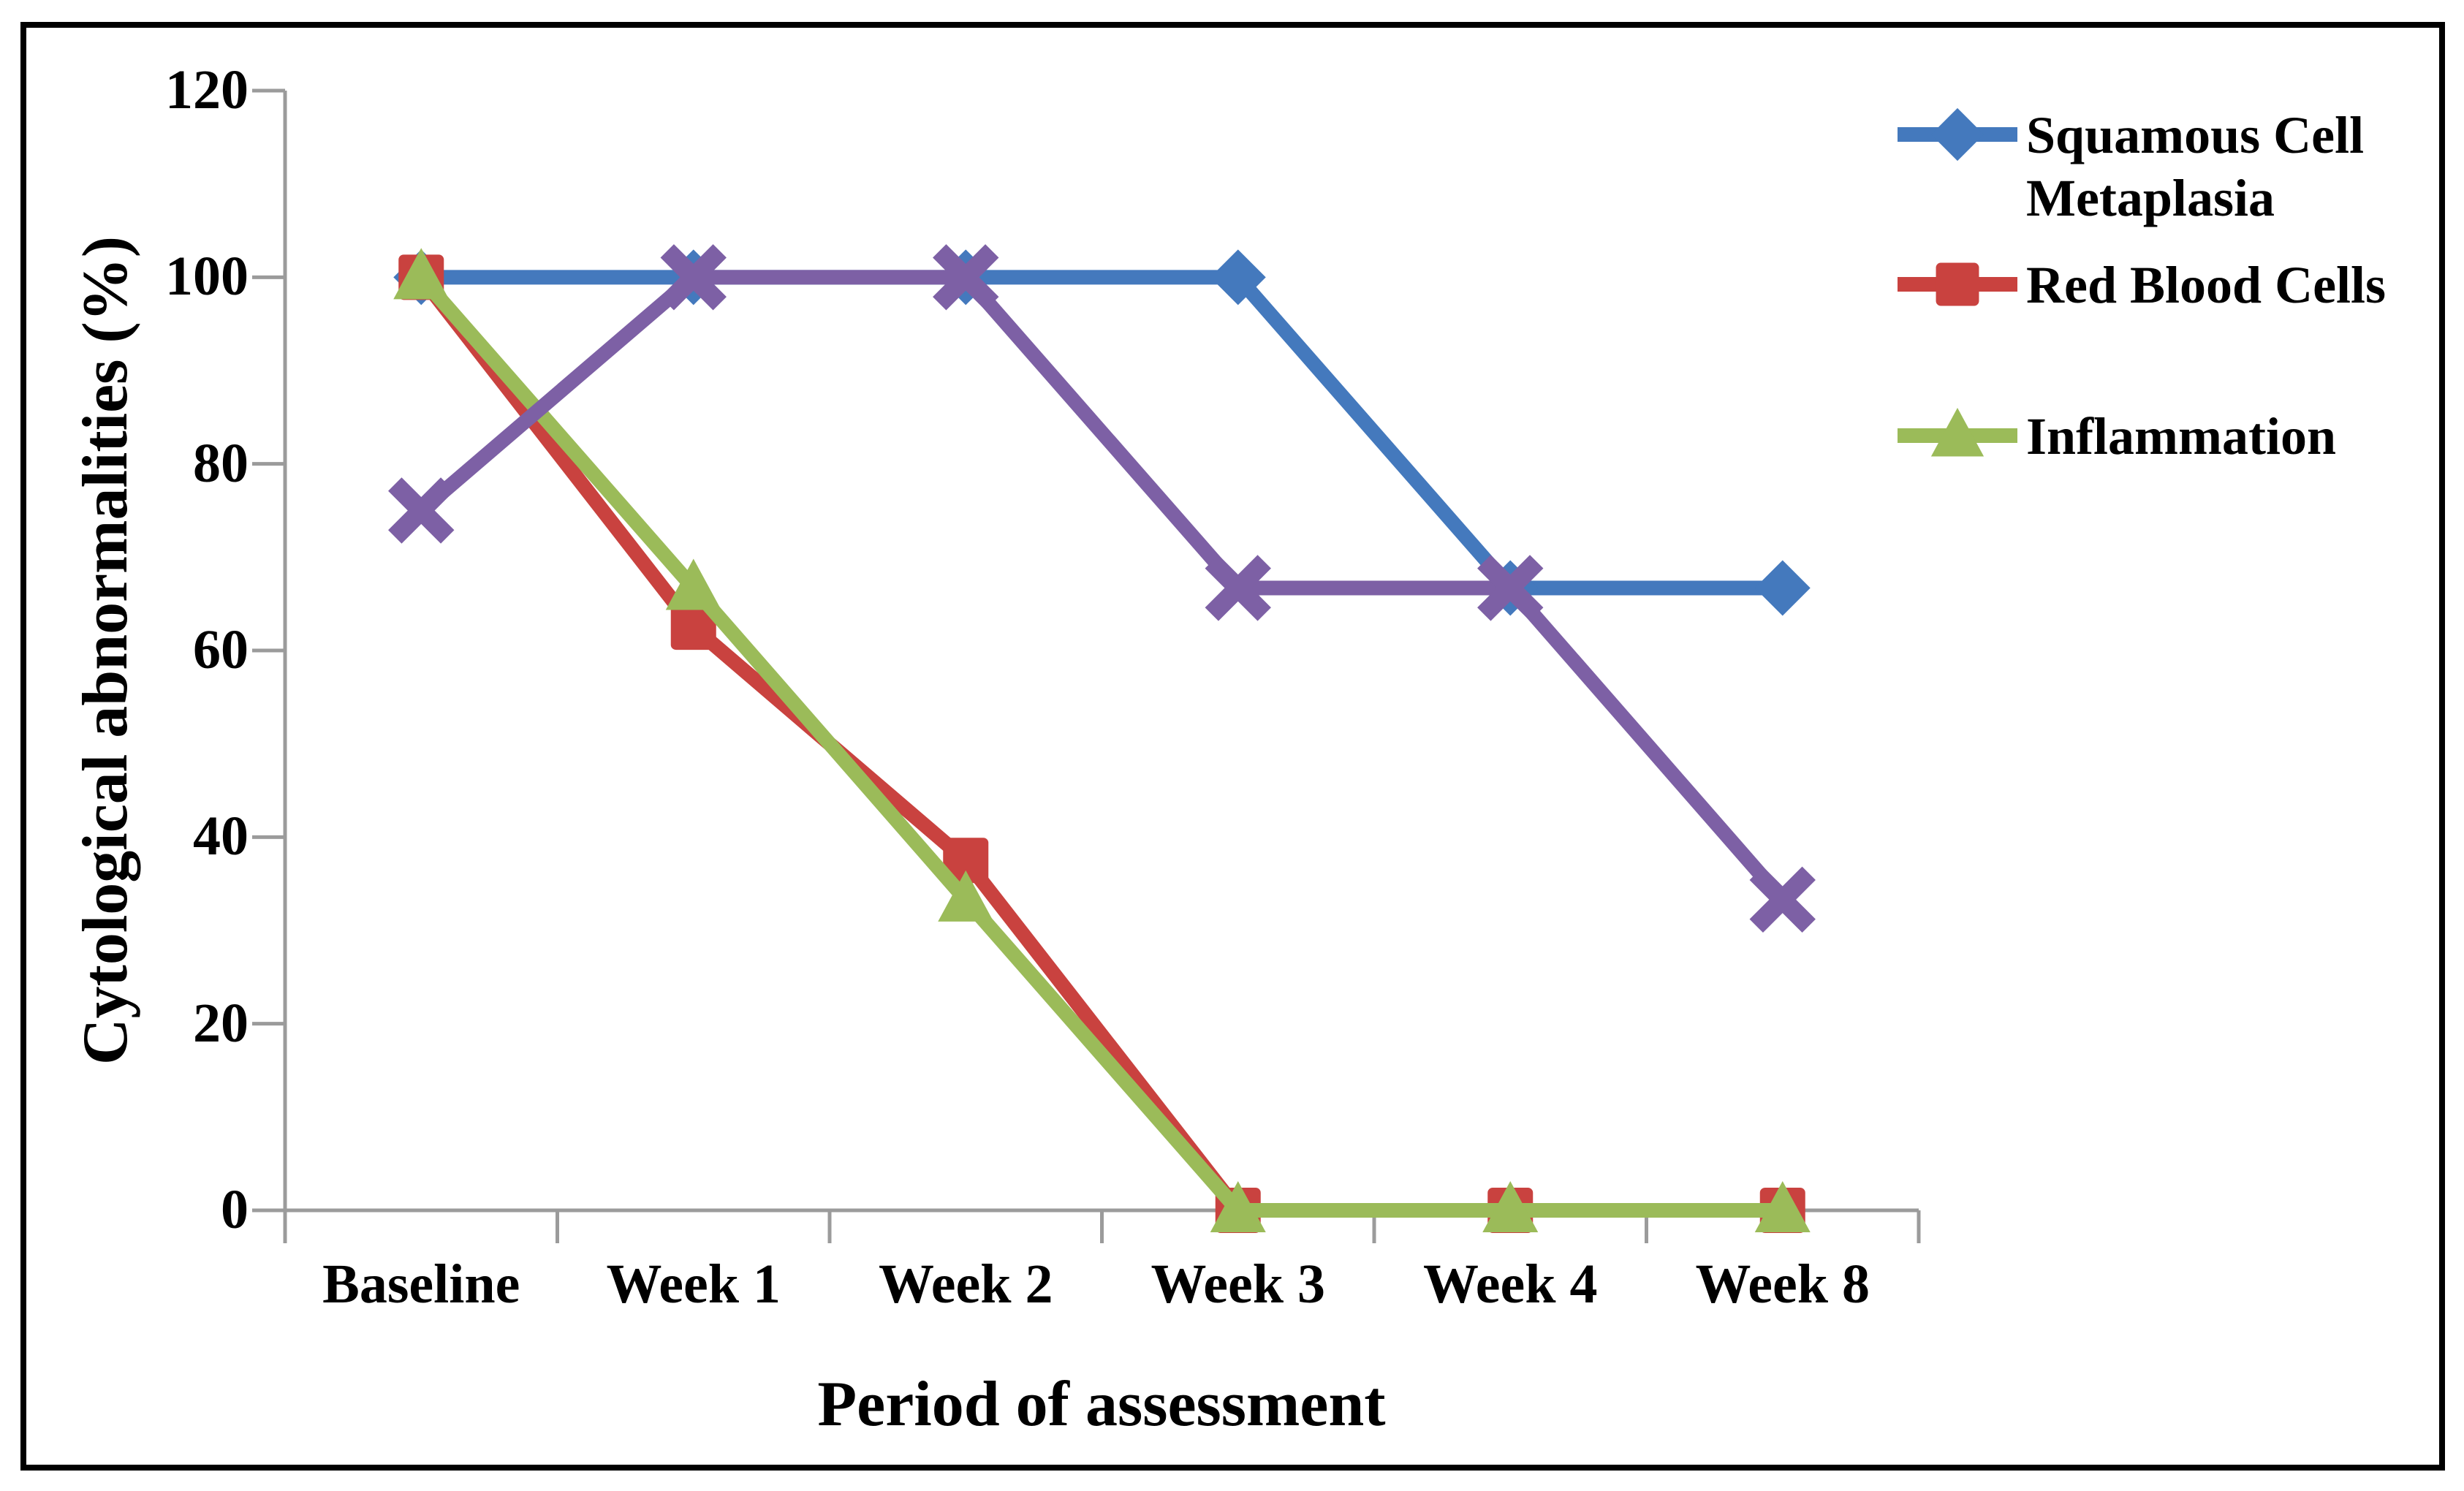 The width and height of the screenshot is (2464, 1491). I want to click on square-legend-marker-icon, so click(1957, 284).